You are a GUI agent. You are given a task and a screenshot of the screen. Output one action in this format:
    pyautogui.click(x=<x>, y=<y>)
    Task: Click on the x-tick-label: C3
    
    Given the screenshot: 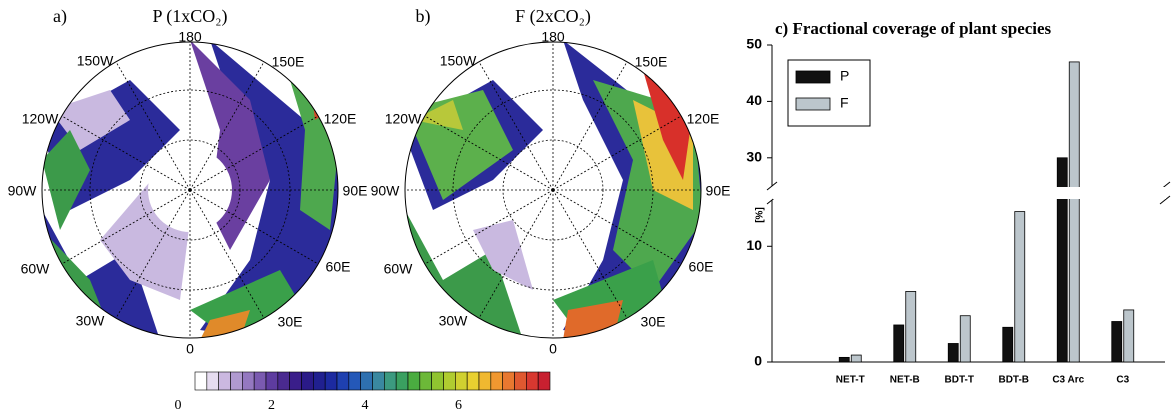 What is the action you would take?
    pyautogui.click(x=1122, y=380)
    